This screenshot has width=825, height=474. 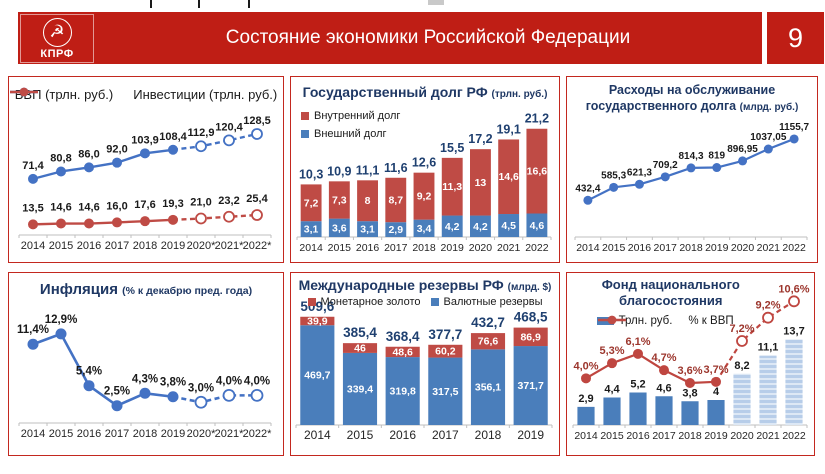 What do you see at coordinates (452, 148) in the screenshot?
I see `svg-text: 15,5` at bounding box center [452, 148].